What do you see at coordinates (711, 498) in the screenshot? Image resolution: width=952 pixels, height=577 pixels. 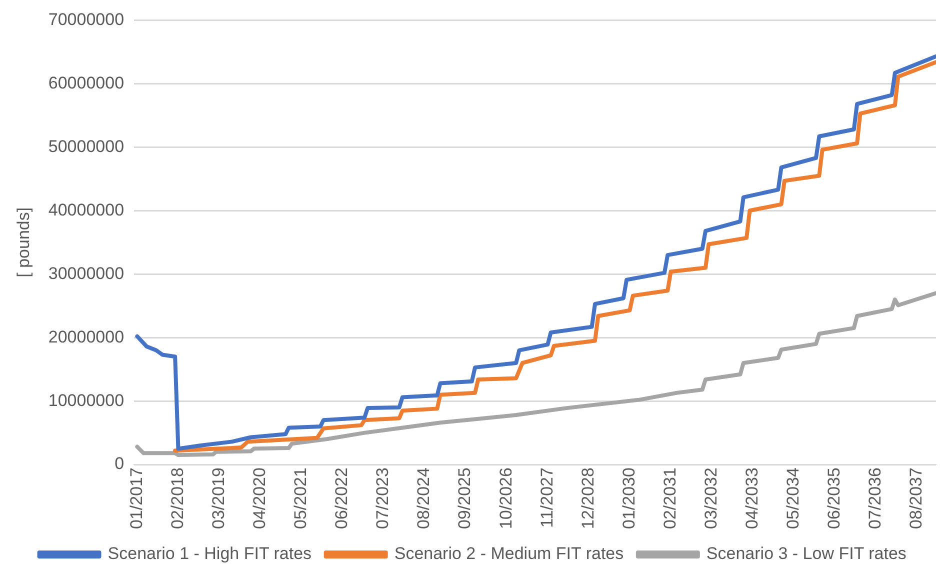 I see `x-tick-label: 03/2032` at bounding box center [711, 498].